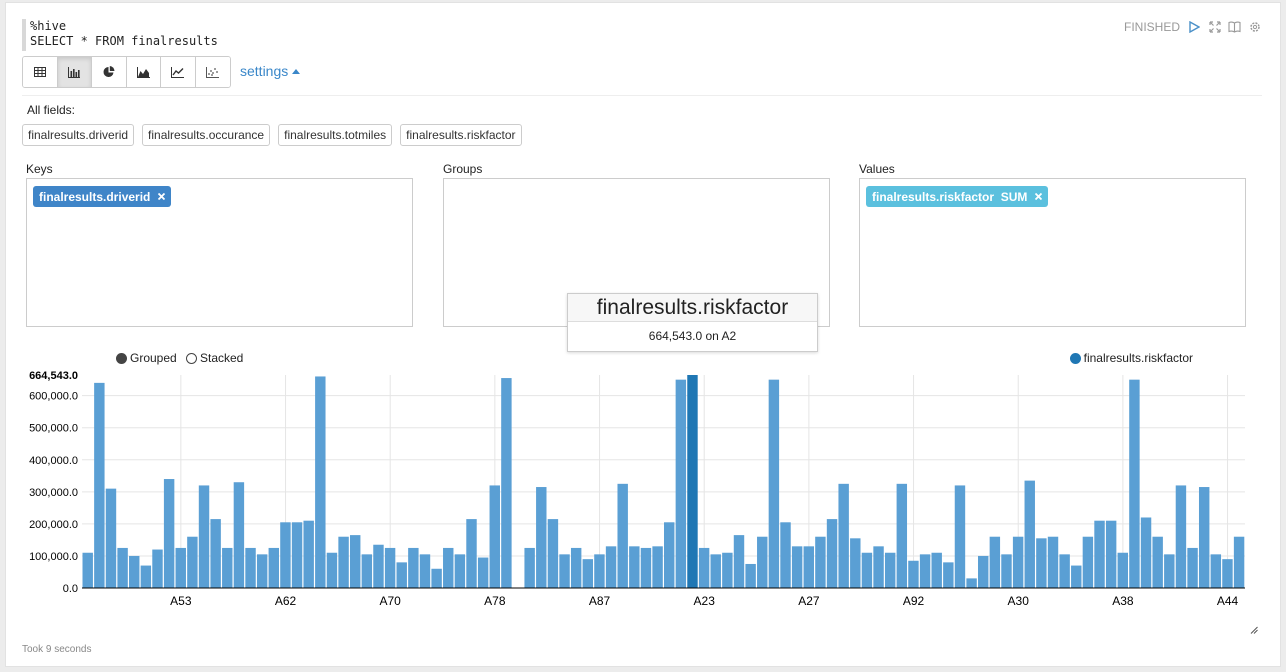 The image size is (1286, 672). I want to click on gear-icon, so click(1254, 26).